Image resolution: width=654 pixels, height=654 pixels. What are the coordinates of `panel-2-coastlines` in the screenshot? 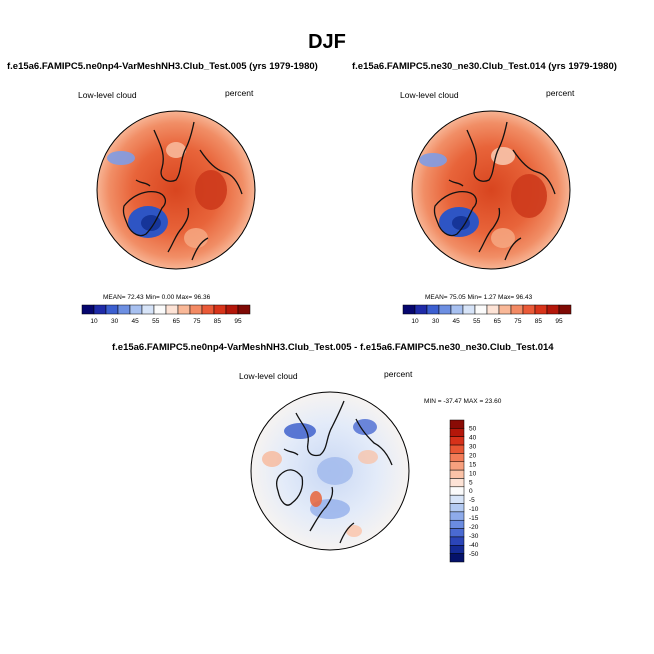 It's located at (494, 191).